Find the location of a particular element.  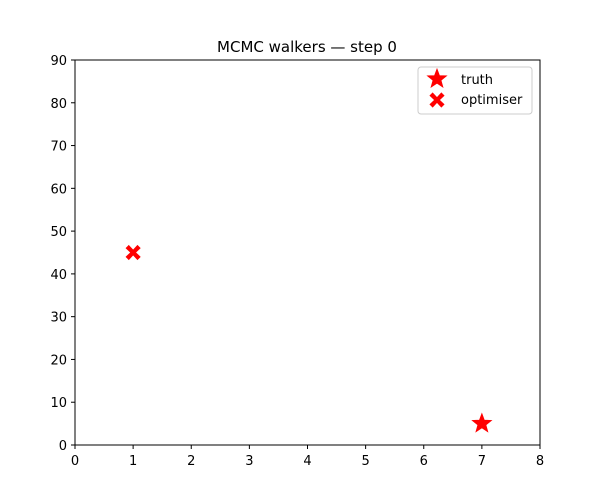

x-tick-label: 8 is located at coordinates (540, 461).